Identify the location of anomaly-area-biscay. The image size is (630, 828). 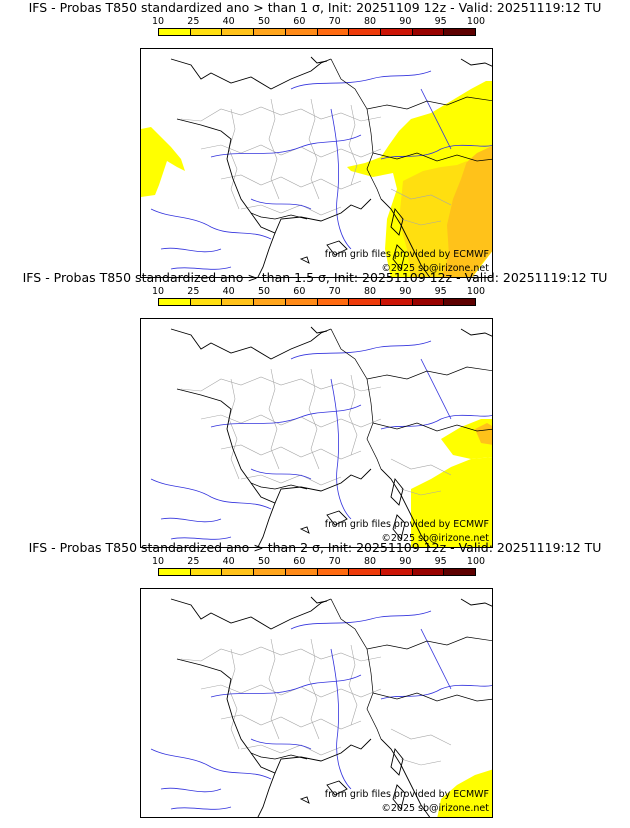
(163, 162).